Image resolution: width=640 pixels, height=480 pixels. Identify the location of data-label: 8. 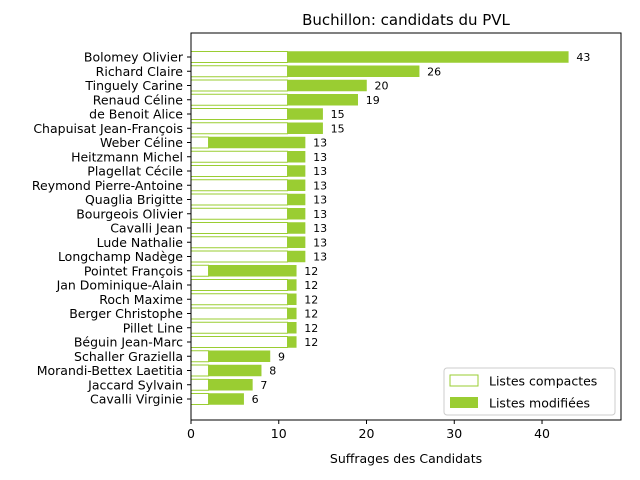
(272, 371).